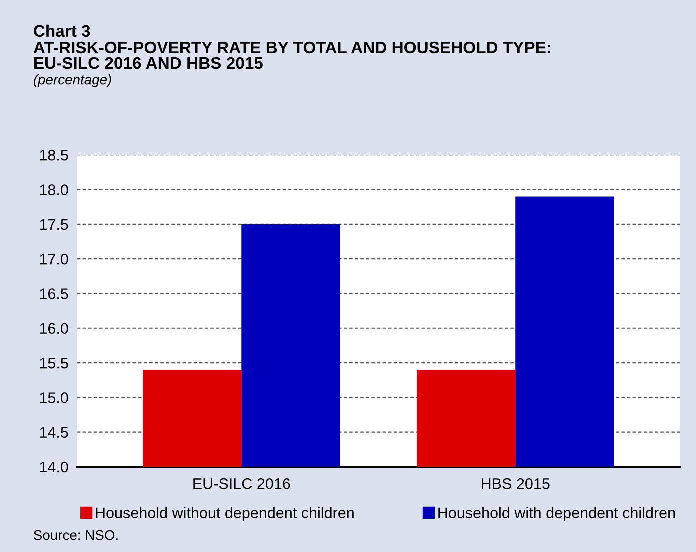 Image resolution: width=696 pixels, height=552 pixels. I want to click on legend-label: Household without dependent children, so click(225, 514).